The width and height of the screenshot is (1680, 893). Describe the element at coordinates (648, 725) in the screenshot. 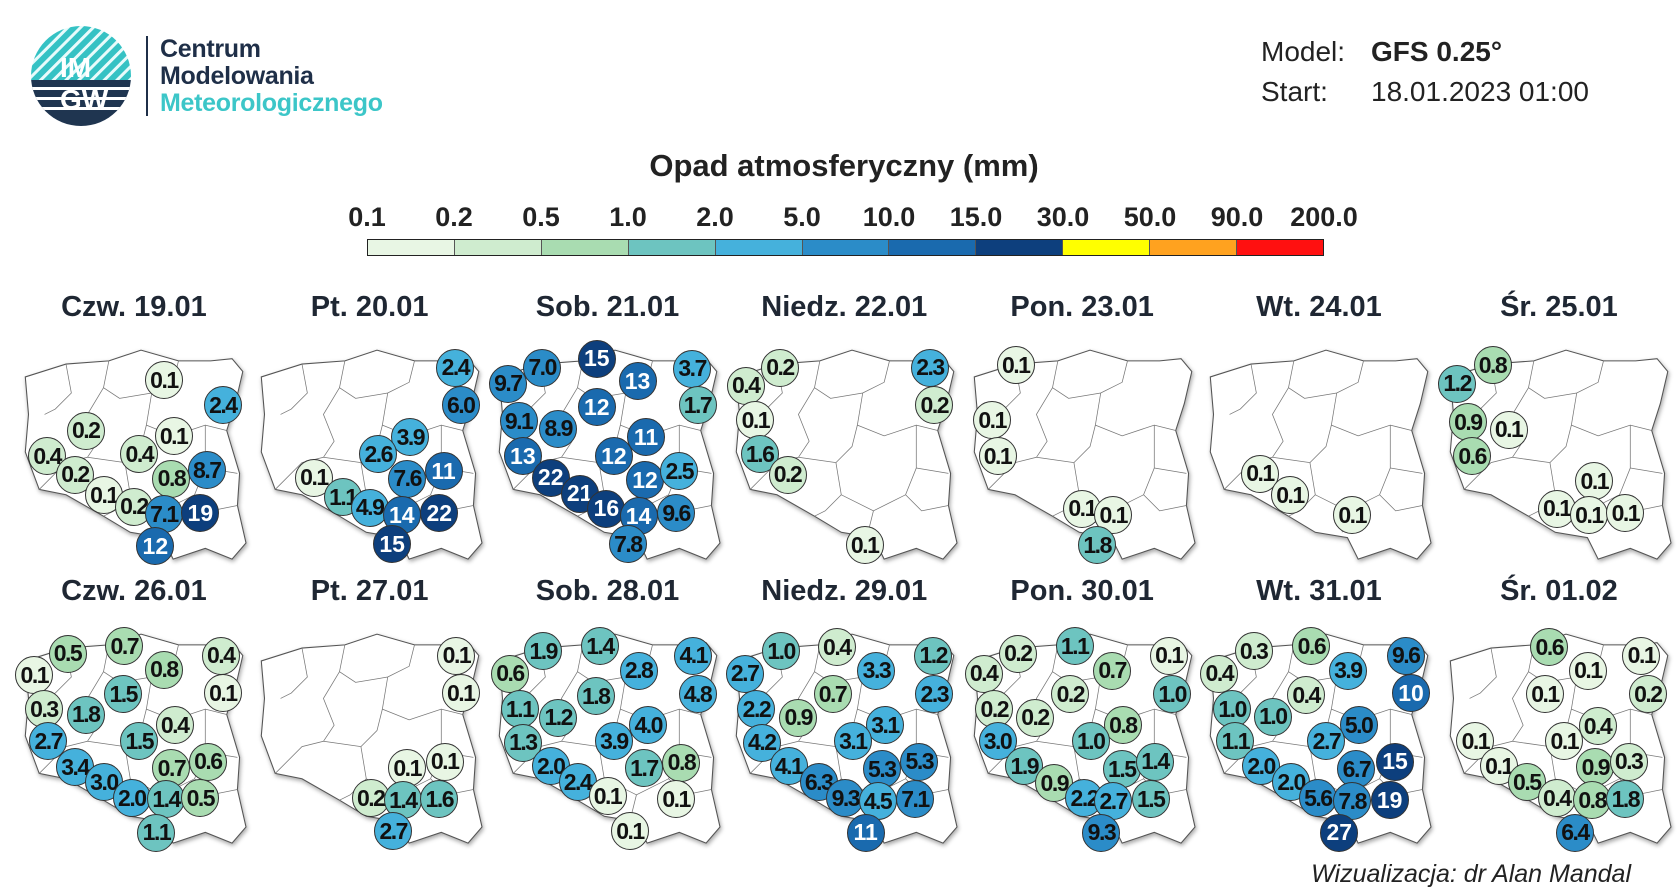

I see `precip-marker: 4.0` at that location.